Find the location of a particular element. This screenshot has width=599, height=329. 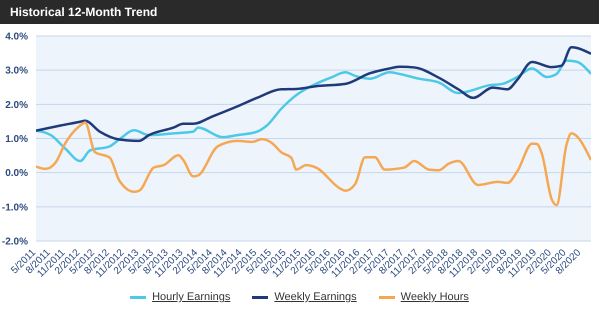

y-tick-label: -2.0% is located at coordinates (15, 242).